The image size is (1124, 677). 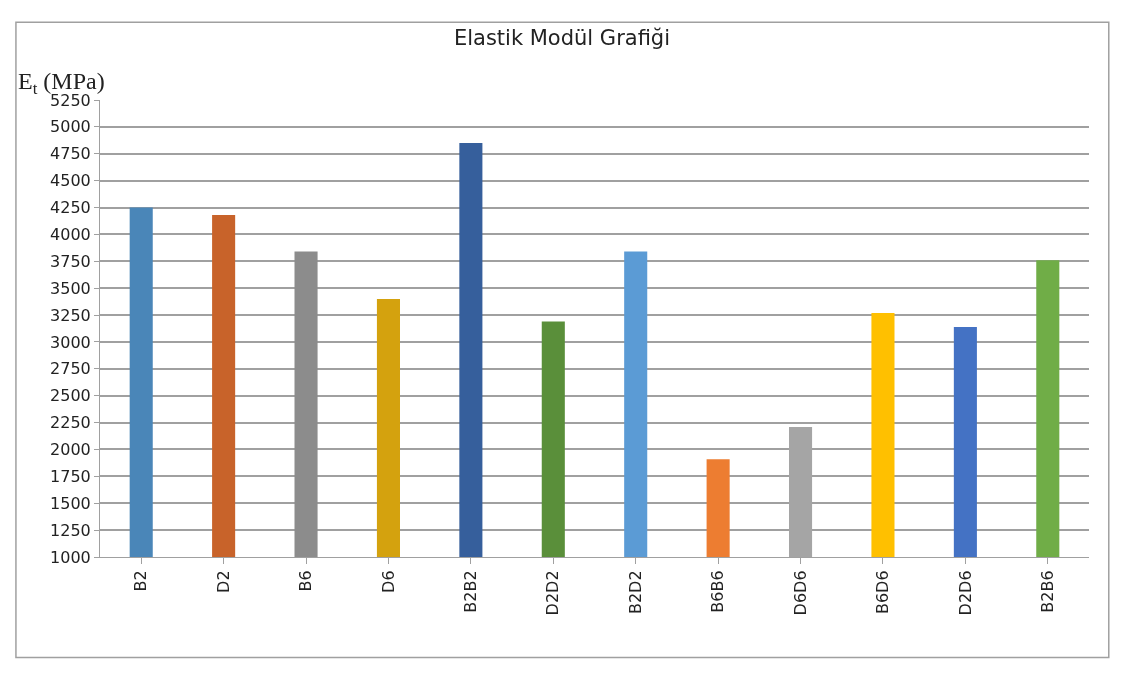 What do you see at coordinates (562, 38) in the screenshot?
I see `chart-title: Elastik Modül Grafiği` at bounding box center [562, 38].